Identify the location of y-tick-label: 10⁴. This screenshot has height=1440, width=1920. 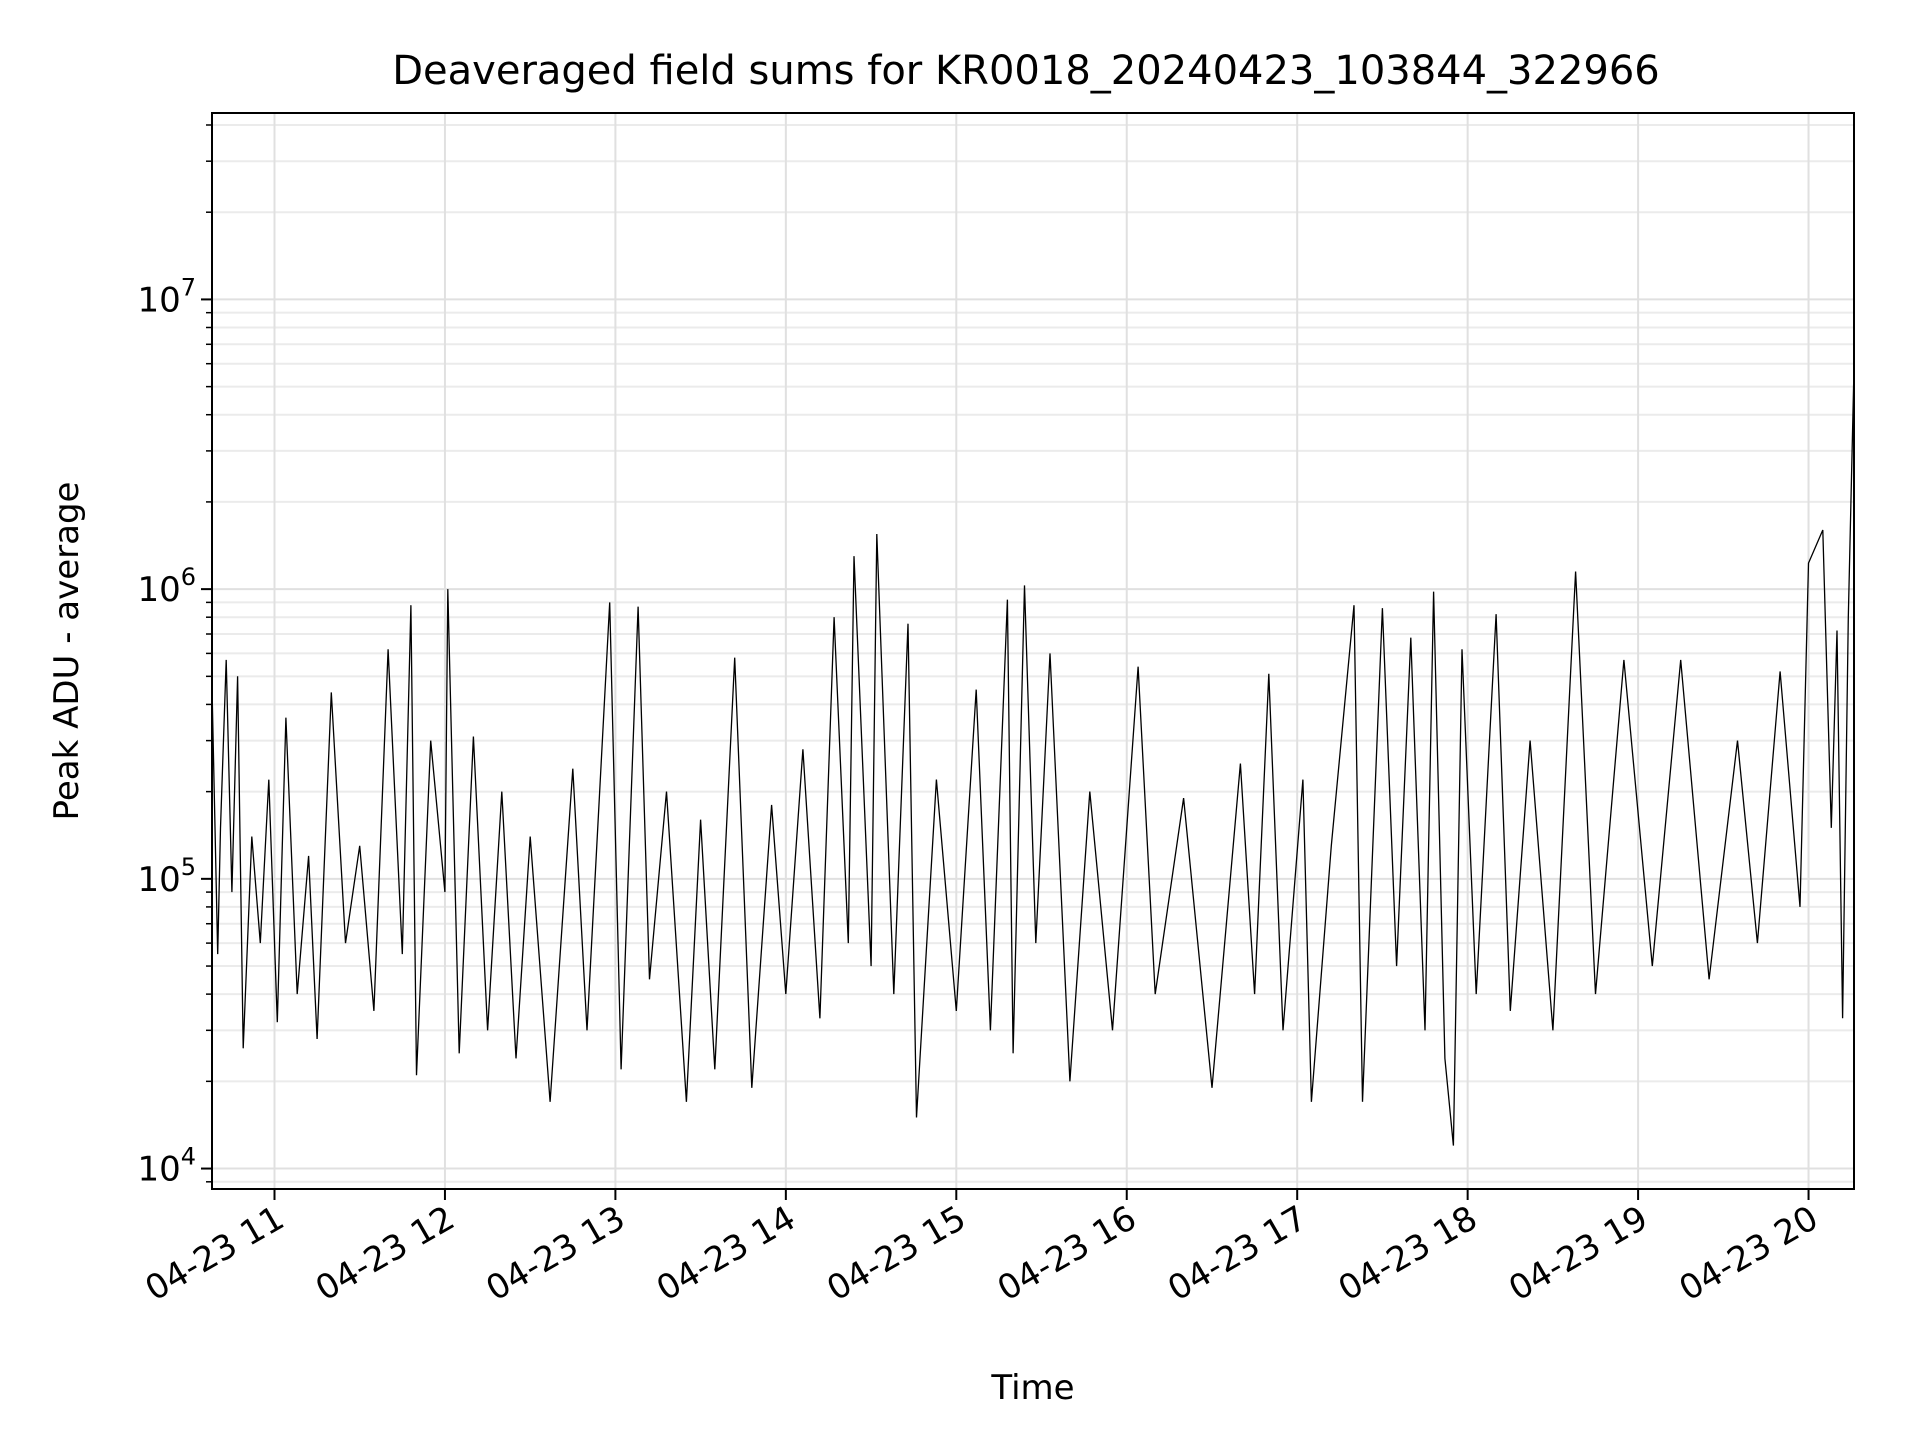
(166, 1166).